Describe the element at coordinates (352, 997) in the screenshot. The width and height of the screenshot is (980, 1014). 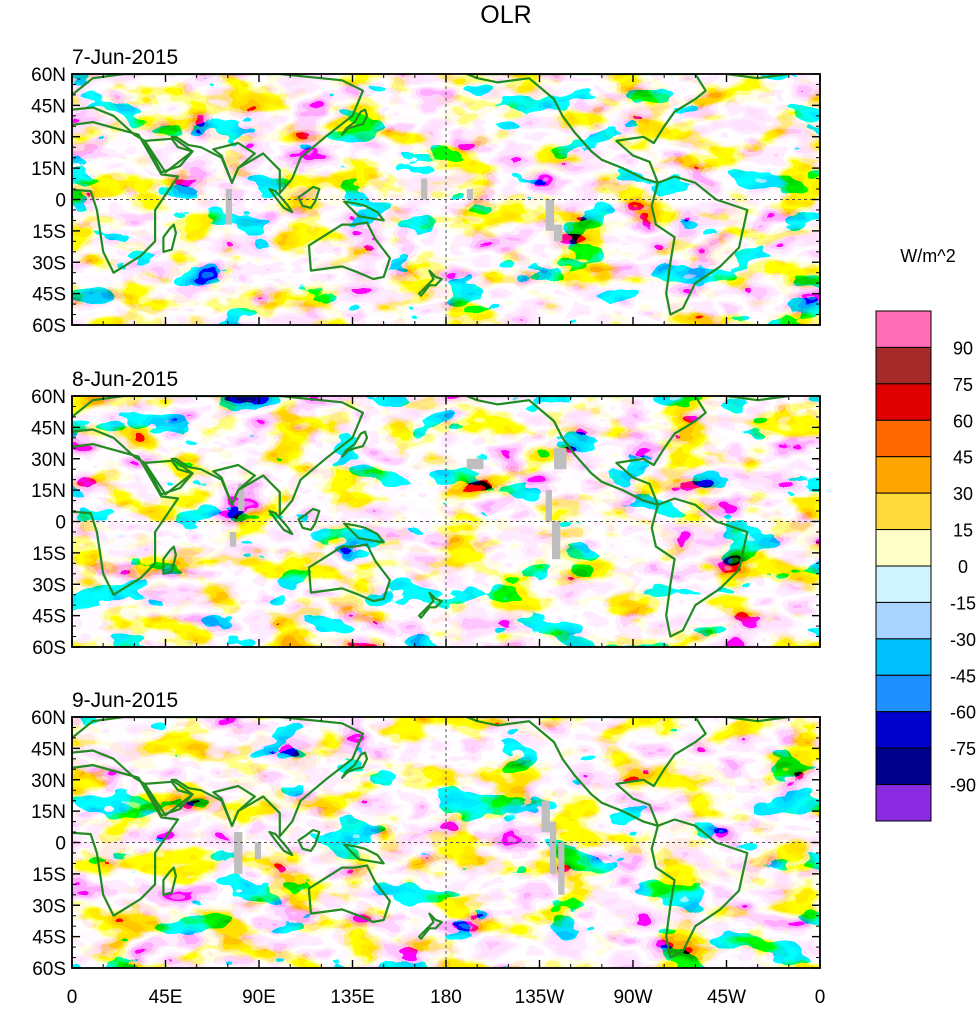
I see `lon-tick-label: 135E` at that location.